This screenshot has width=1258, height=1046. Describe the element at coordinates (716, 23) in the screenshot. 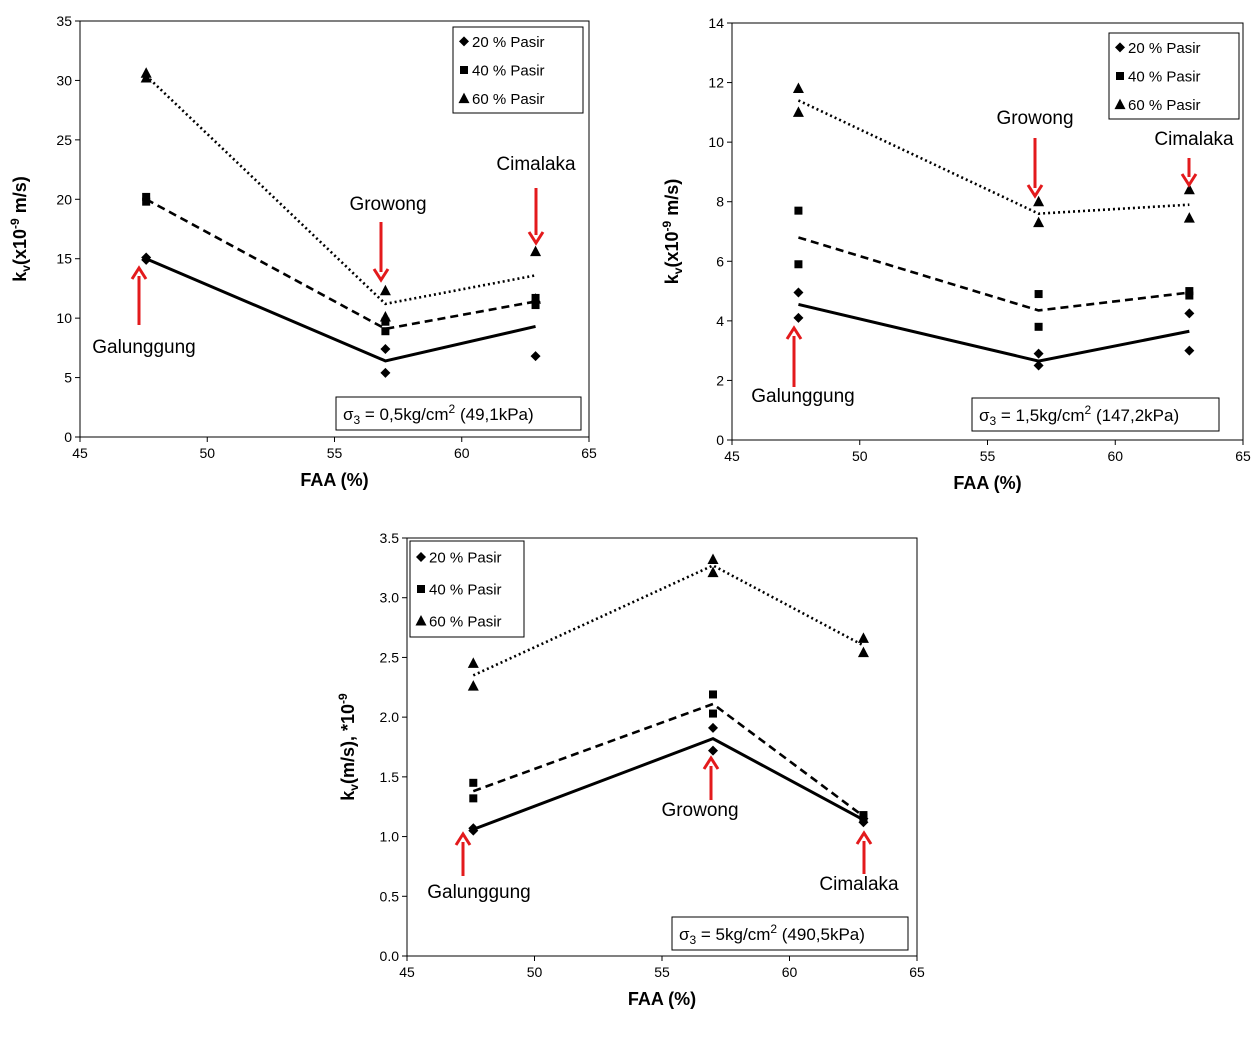

I see `y-tick-label: 14` at that location.